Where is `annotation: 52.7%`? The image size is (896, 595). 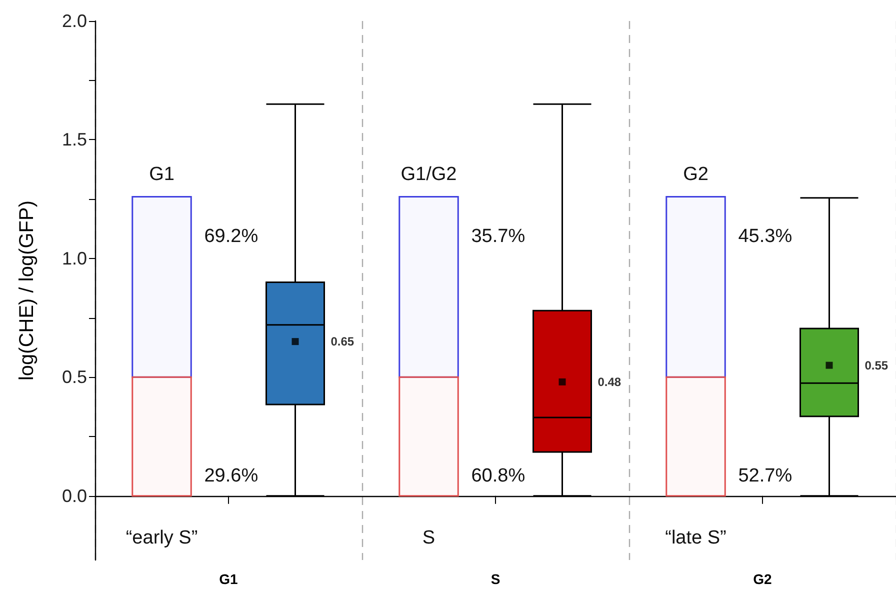
annotation: 52.7% is located at coordinates (765, 475).